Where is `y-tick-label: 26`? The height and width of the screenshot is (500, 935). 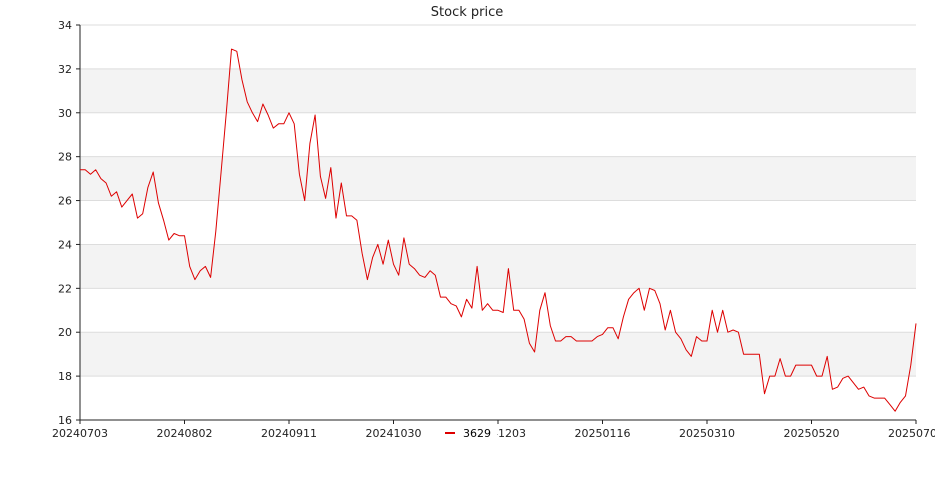 y-tick-label: 26 is located at coordinates (65, 201).